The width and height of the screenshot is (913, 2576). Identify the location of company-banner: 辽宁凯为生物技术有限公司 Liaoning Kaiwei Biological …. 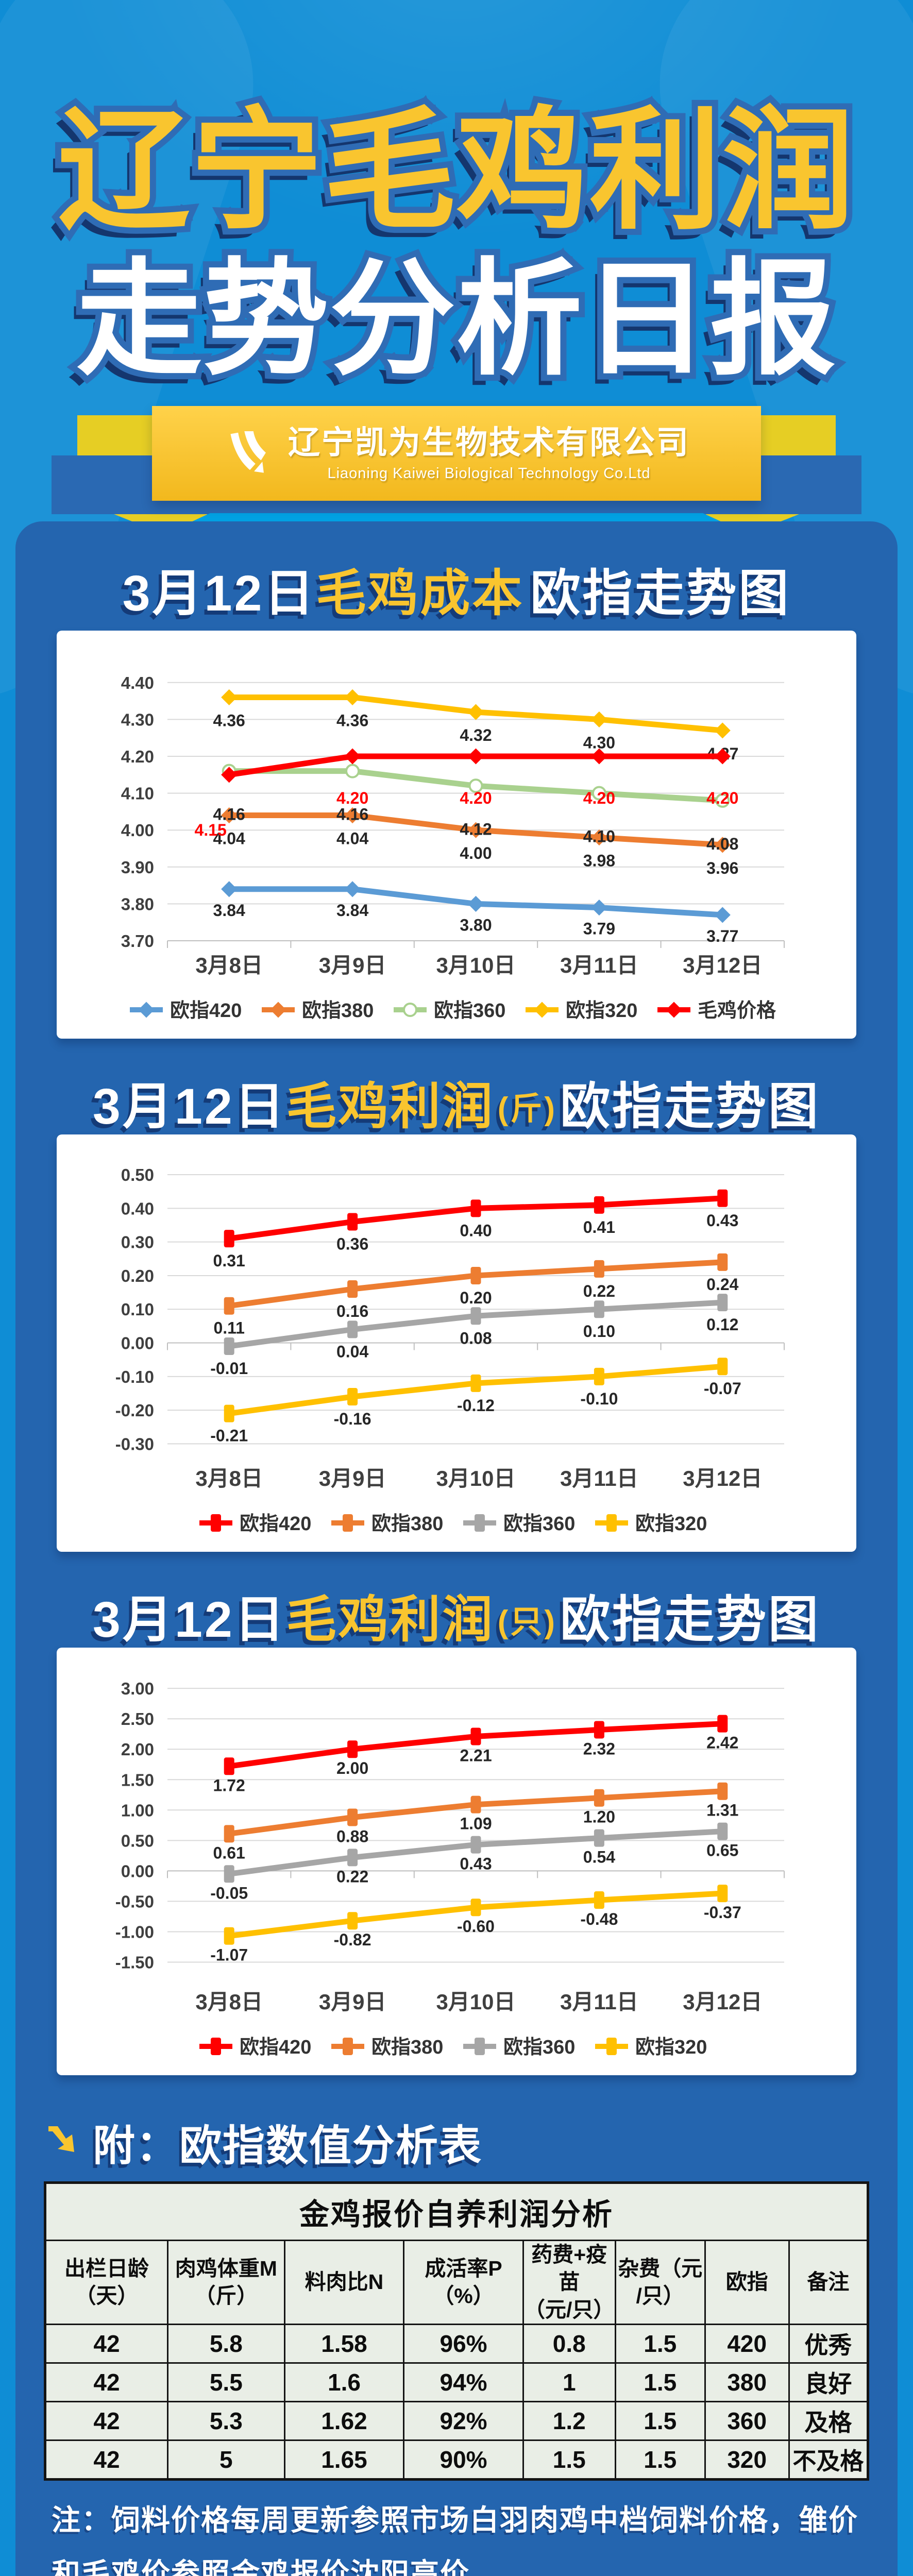
(457, 453).